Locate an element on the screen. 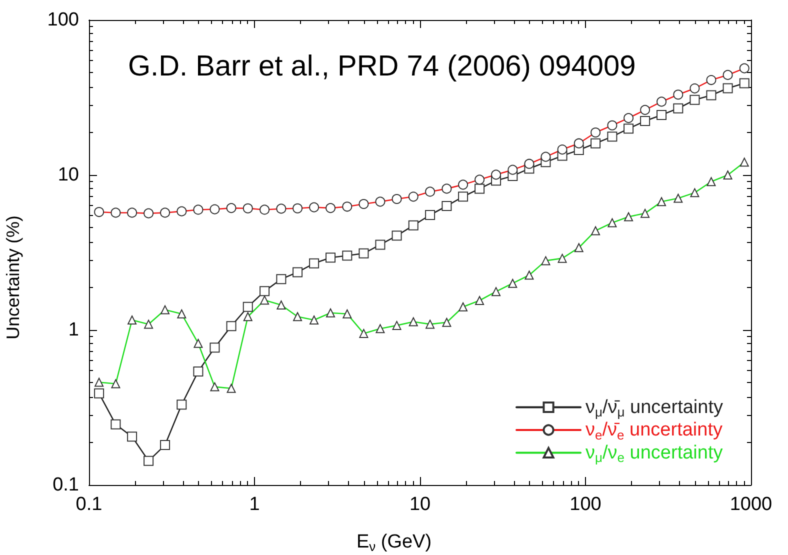  x-tick-label: 1 is located at coordinates (254, 504).